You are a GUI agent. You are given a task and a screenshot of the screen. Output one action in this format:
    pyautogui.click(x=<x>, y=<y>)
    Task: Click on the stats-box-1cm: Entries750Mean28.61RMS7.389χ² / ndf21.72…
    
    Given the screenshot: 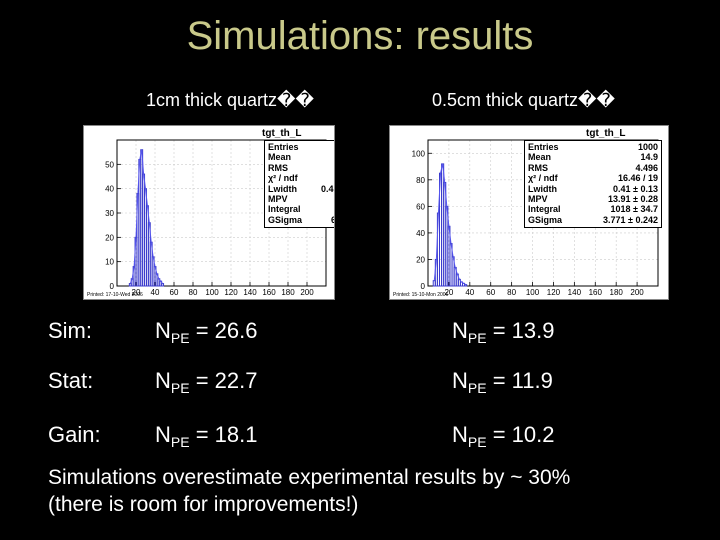 What is the action you would take?
    pyautogui.click(x=299, y=184)
    